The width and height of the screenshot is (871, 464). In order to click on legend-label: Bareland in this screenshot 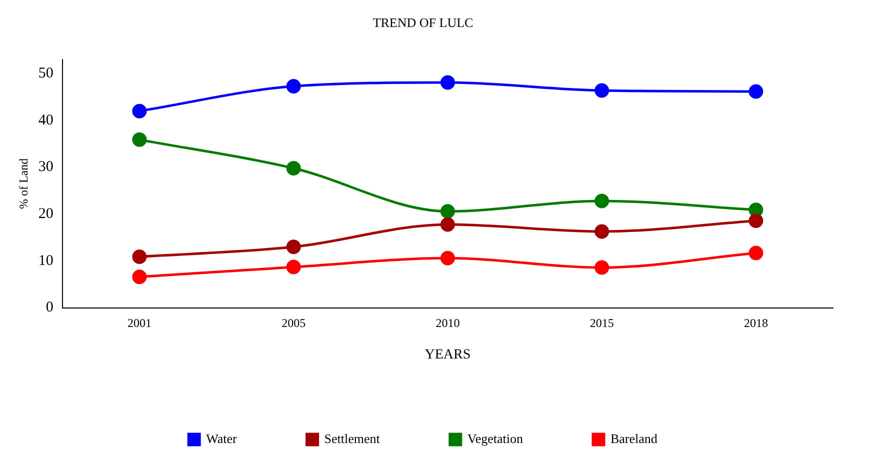, I will do `click(634, 438)`.